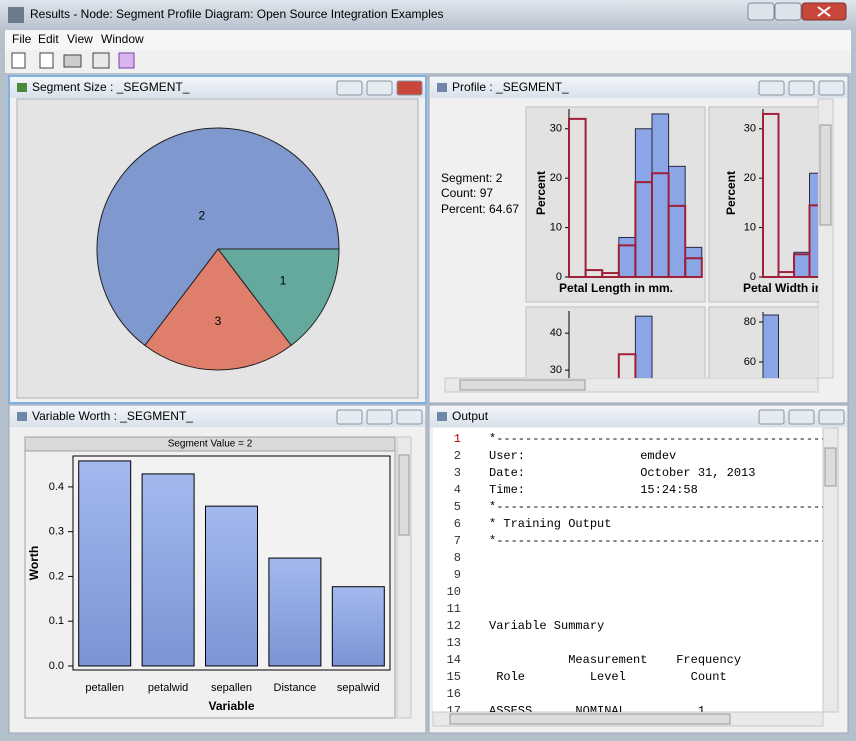 This screenshot has height=741, width=856. What do you see at coordinates (457, 507) in the screenshot?
I see `line-number: 5` at bounding box center [457, 507].